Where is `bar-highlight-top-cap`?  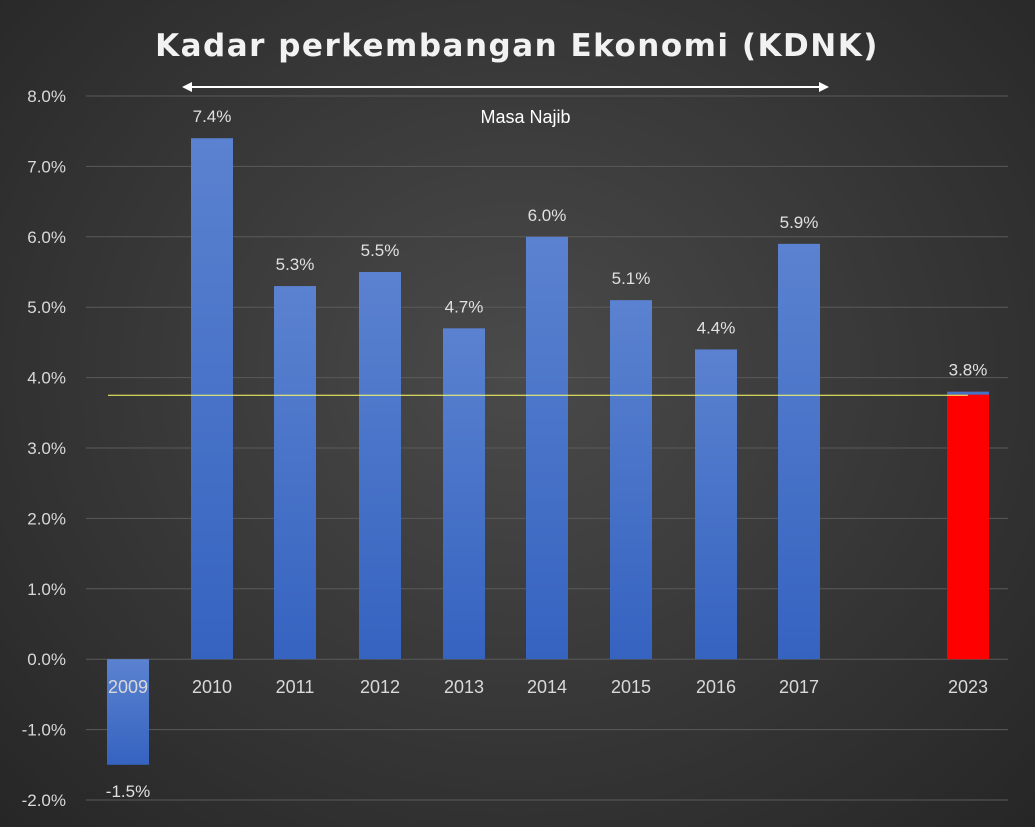
bar-highlight-top-cap is located at coordinates (968, 393).